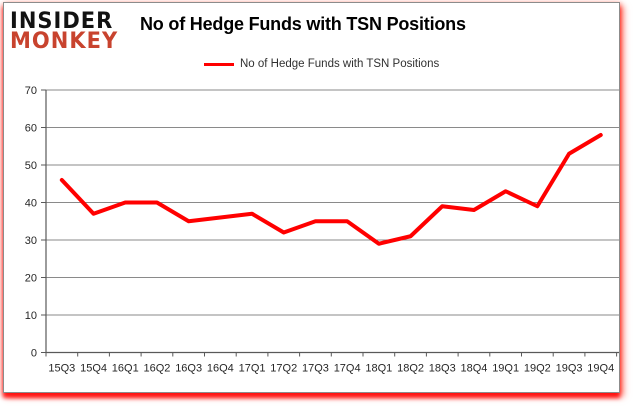 This screenshot has height=408, width=637. Describe the element at coordinates (347, 369) in the screenshot. I see `svg-text: 17Q4` at that location.